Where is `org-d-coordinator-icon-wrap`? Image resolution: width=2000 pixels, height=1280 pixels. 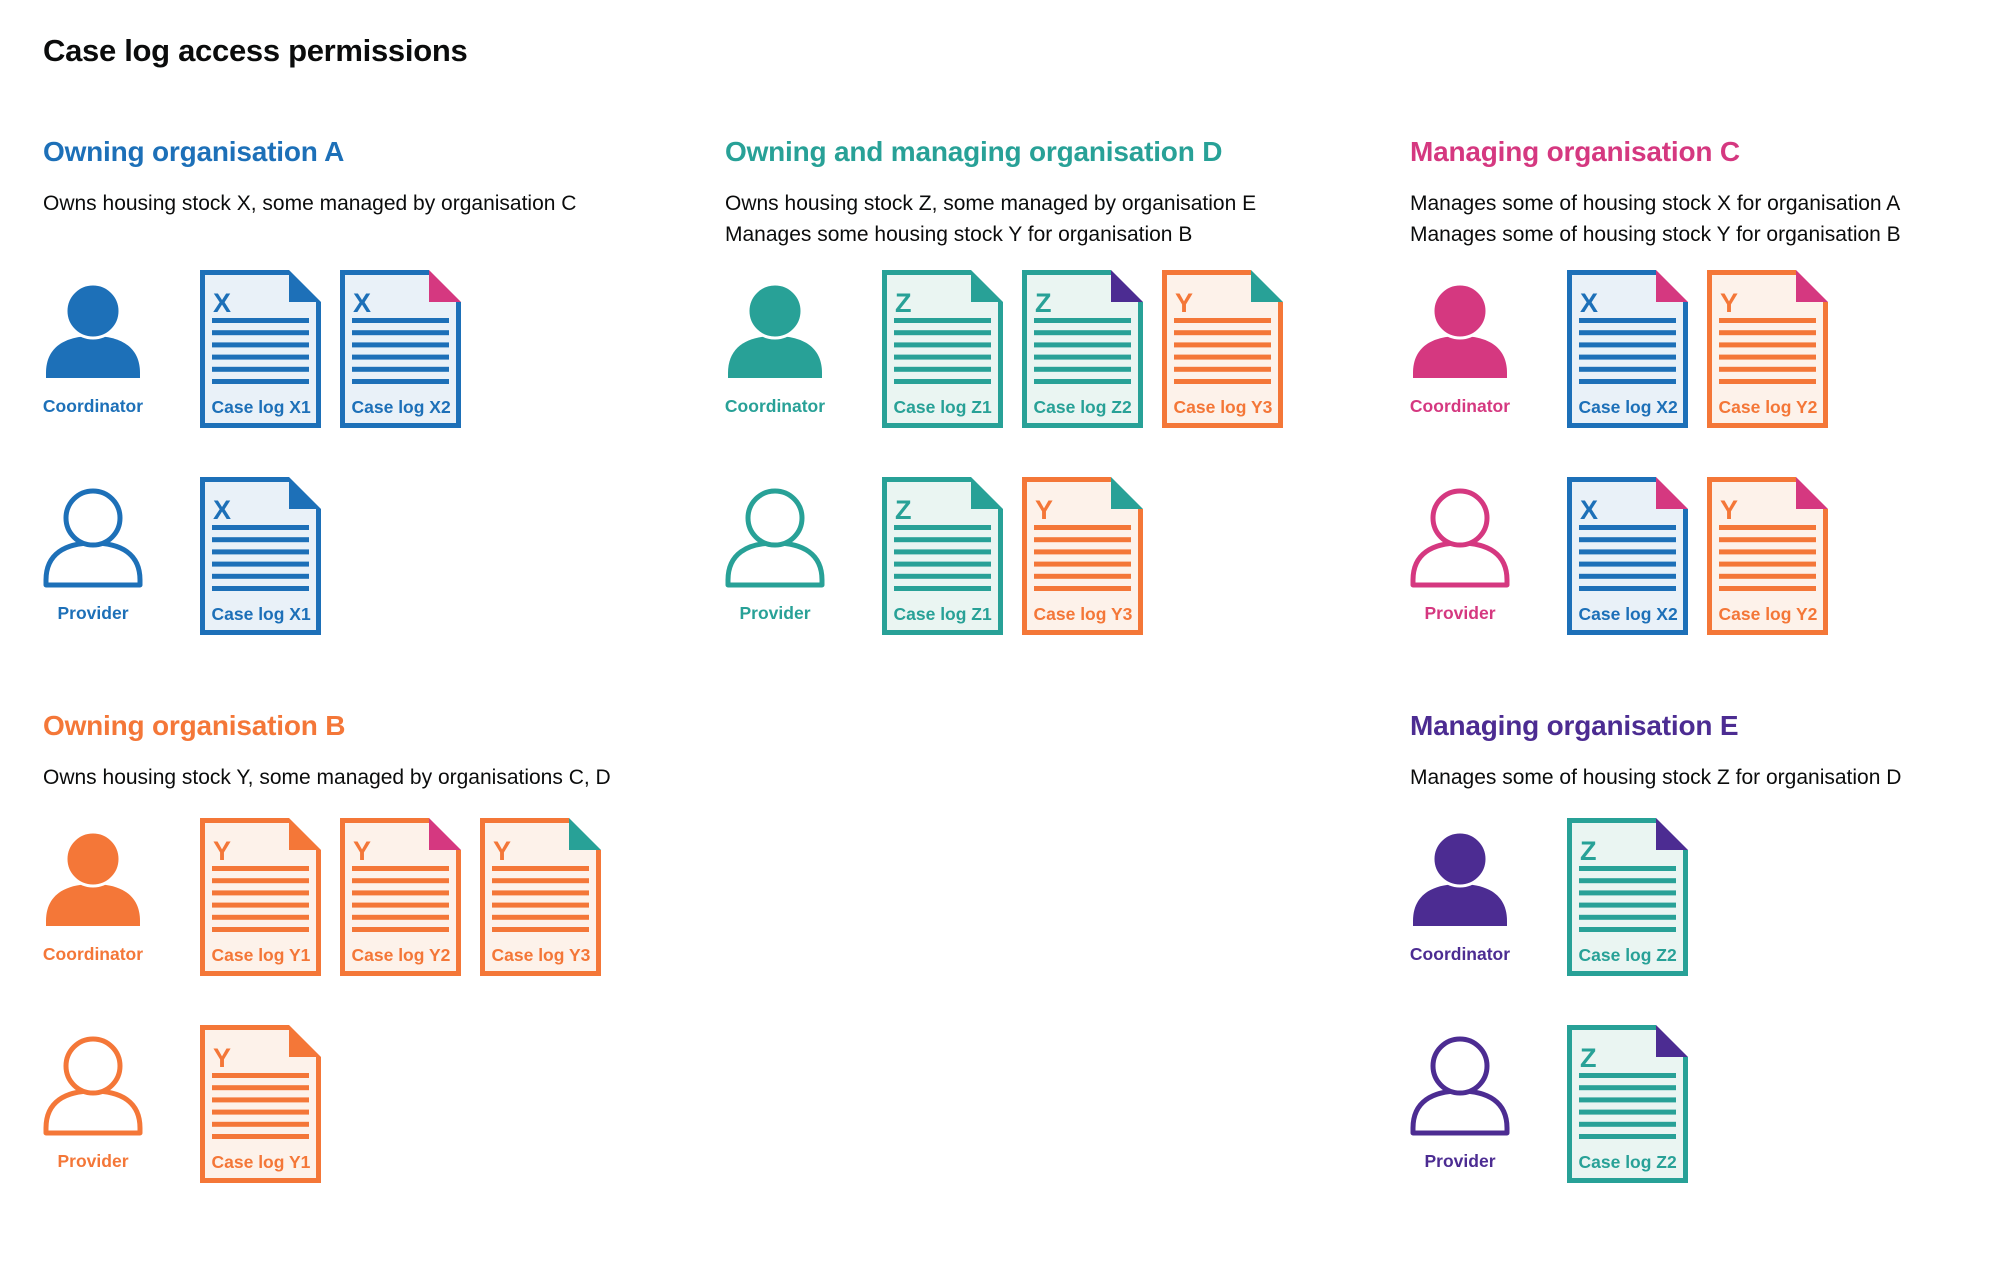
org-d-coordinator-icon-wrap is located at coordinates (775, 331).